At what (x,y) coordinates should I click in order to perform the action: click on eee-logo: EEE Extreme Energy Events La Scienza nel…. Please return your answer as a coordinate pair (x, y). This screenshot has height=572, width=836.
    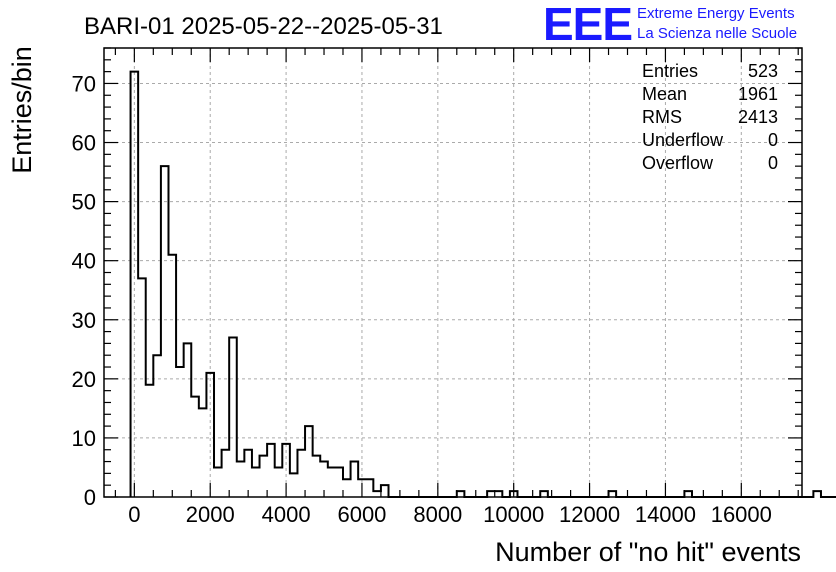
    Looking at the image, I should click on (670, 25).